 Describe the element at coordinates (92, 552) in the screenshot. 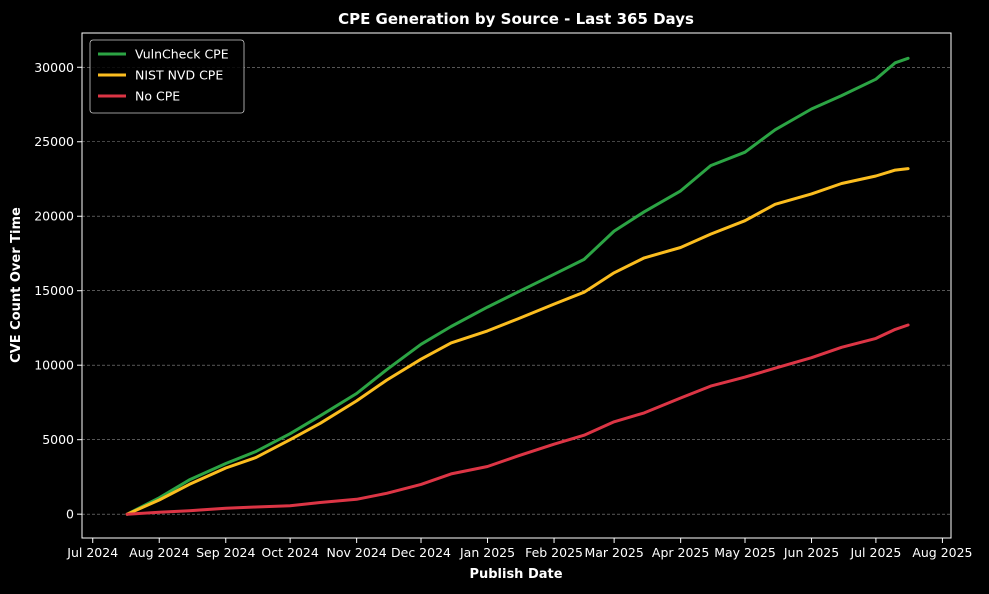

I see `x-tick-label: Jul 2024` at that location.